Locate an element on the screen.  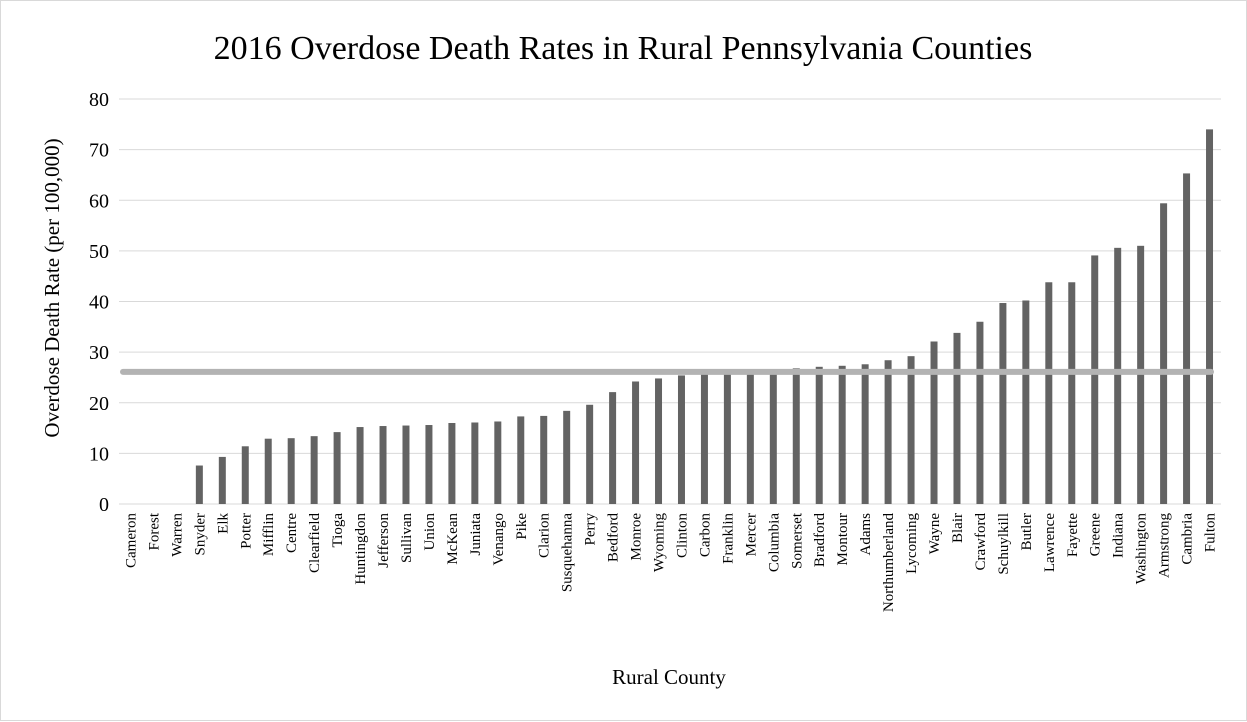
x-tick-label: Greene is located at coordinates (1096, 535).